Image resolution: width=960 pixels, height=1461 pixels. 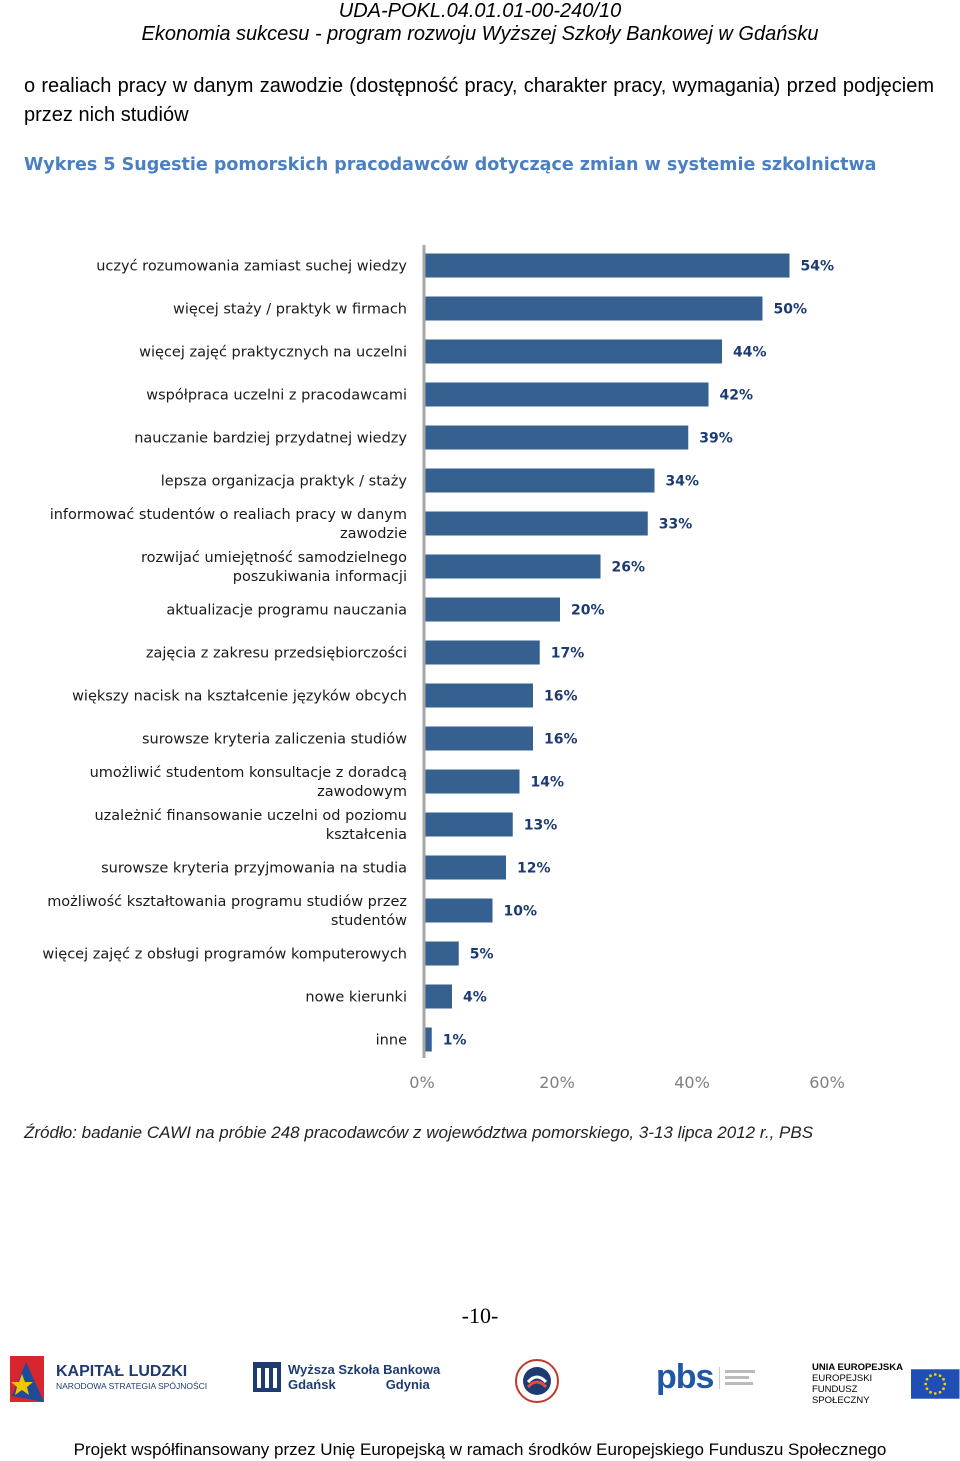 I want to click on category-label: współpraca uczelni z pracodawcami, so click(x=276, y=396).